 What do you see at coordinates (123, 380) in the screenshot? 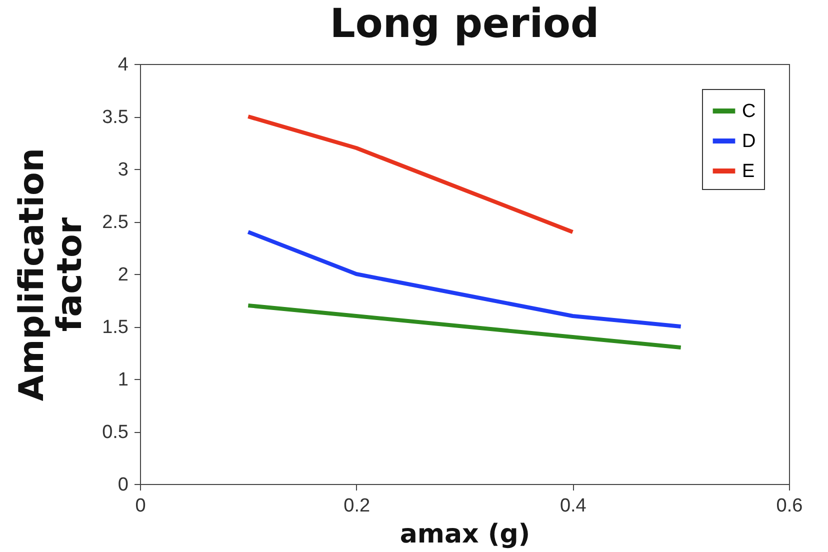
I see `y-tick-label: 1` at bounding box center [123, 380].